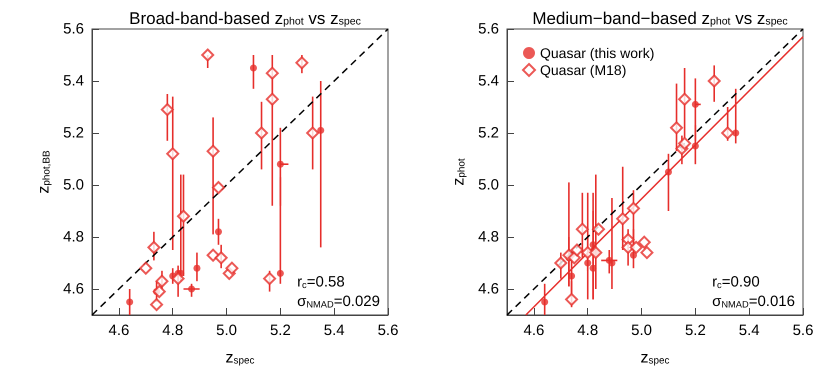 The width and height of the screenshot is (830, 374). I want to click on annotation: rc=0.58, so click(321, 282).